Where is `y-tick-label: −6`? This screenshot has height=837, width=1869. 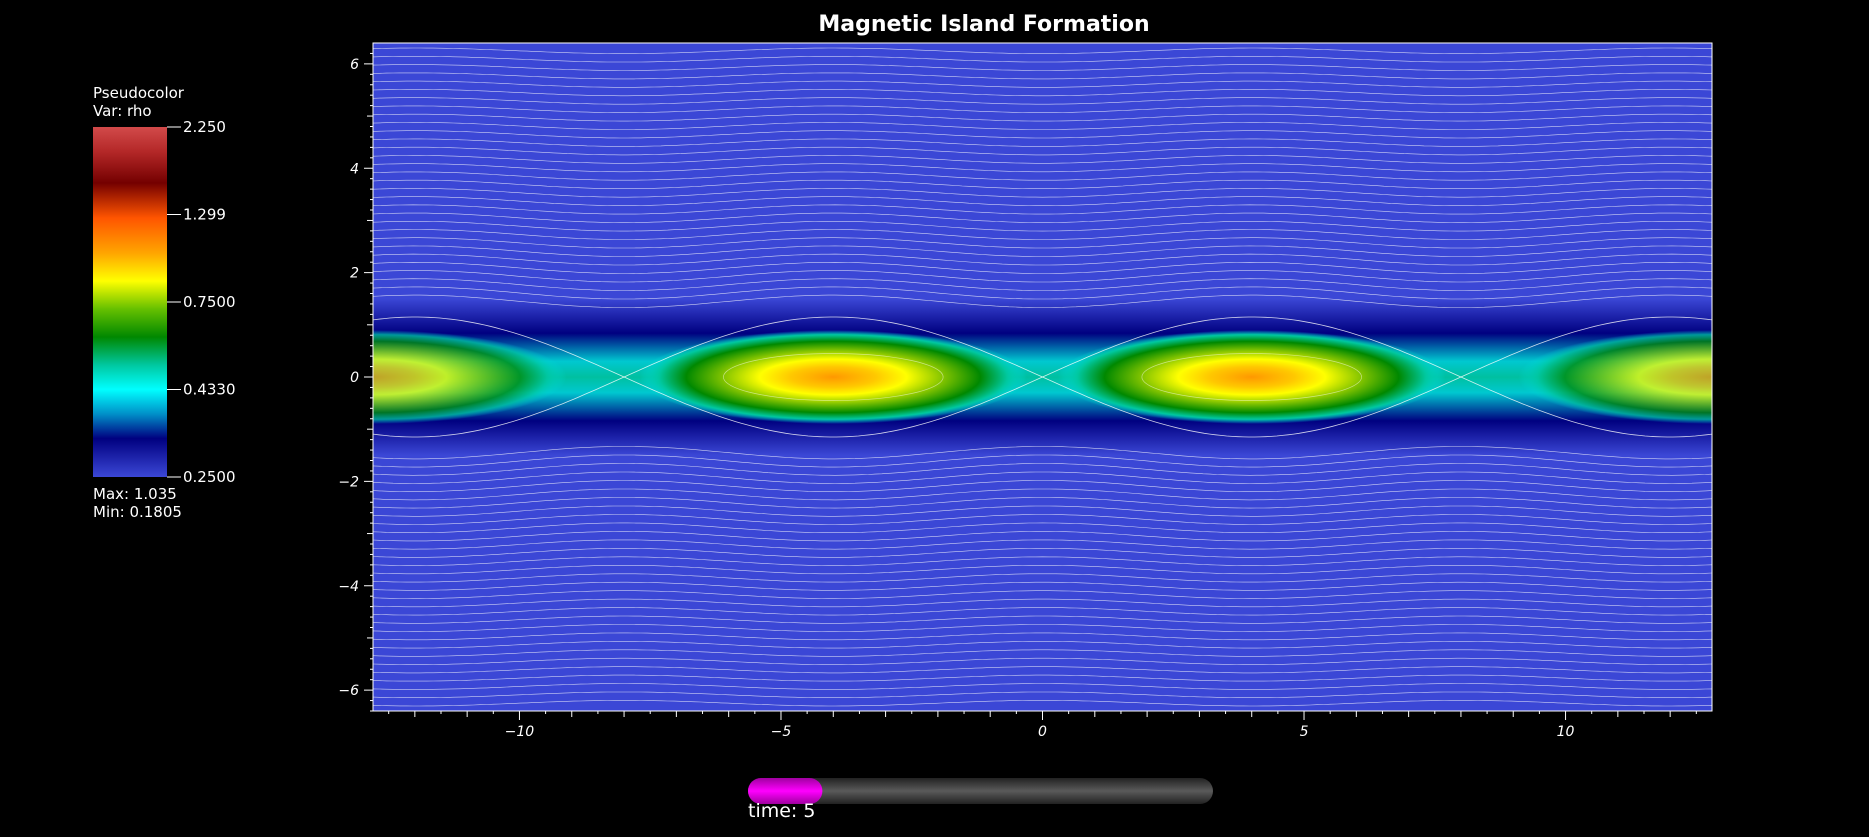 y-tick-label: −6 is located at coordinates (348, 691).